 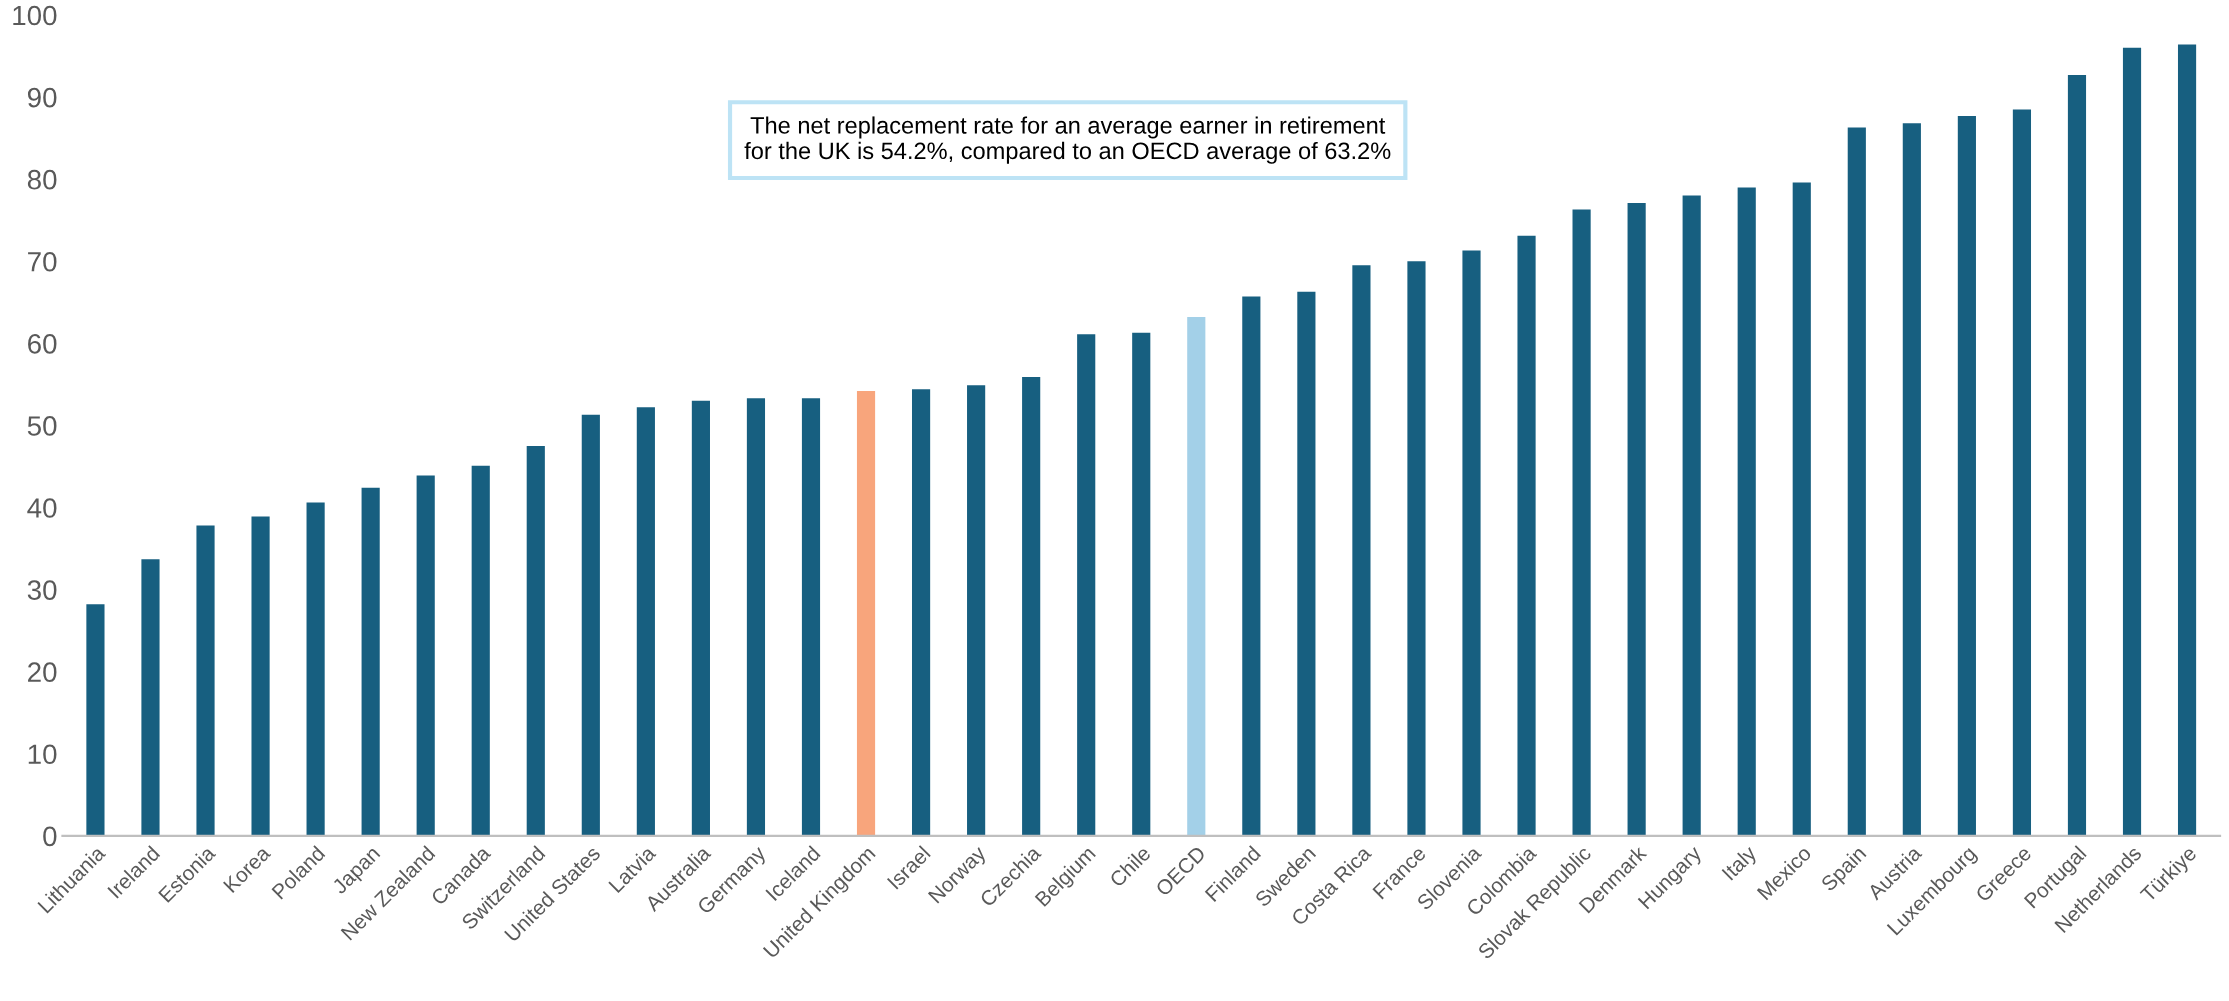 I want to click on y-tick-label: 0, so click(x=50, y=836).